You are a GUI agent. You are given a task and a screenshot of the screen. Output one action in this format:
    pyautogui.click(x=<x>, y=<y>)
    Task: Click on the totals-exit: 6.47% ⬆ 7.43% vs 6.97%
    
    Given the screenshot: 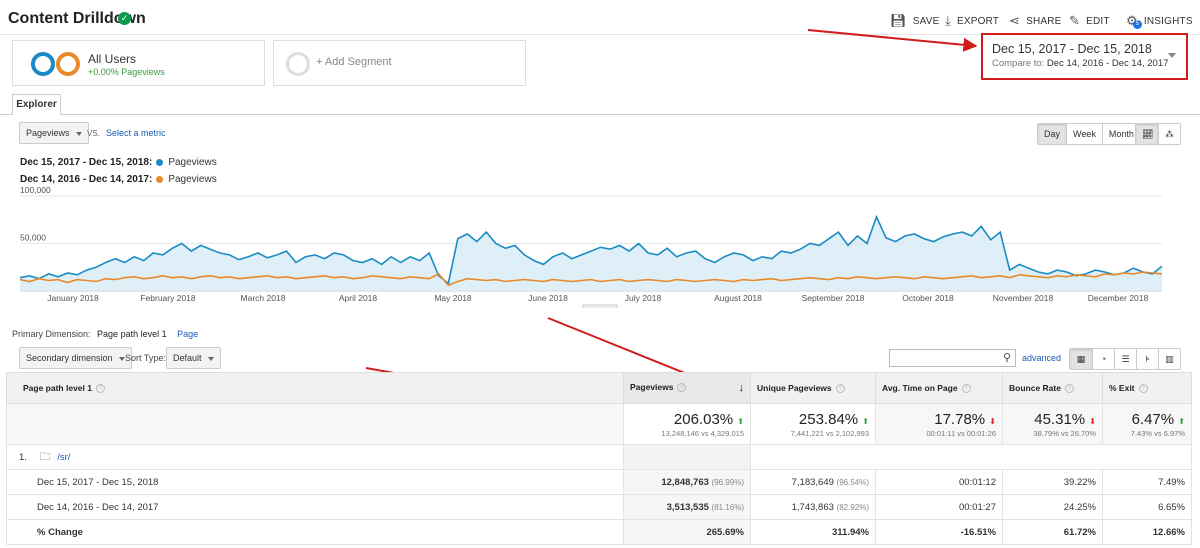 What is the action you would take?
    pyautogui.click(x=1147, y=424)
    